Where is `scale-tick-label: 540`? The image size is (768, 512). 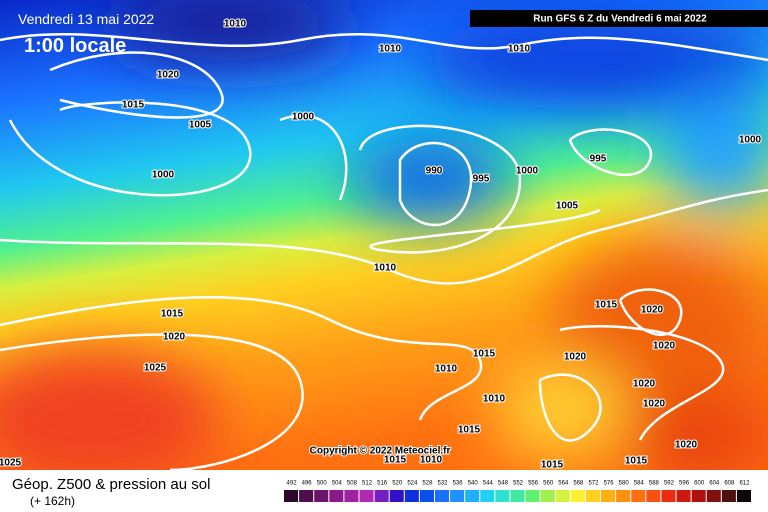 scale-tick-label: 540 is located at coordinates (473, 484).